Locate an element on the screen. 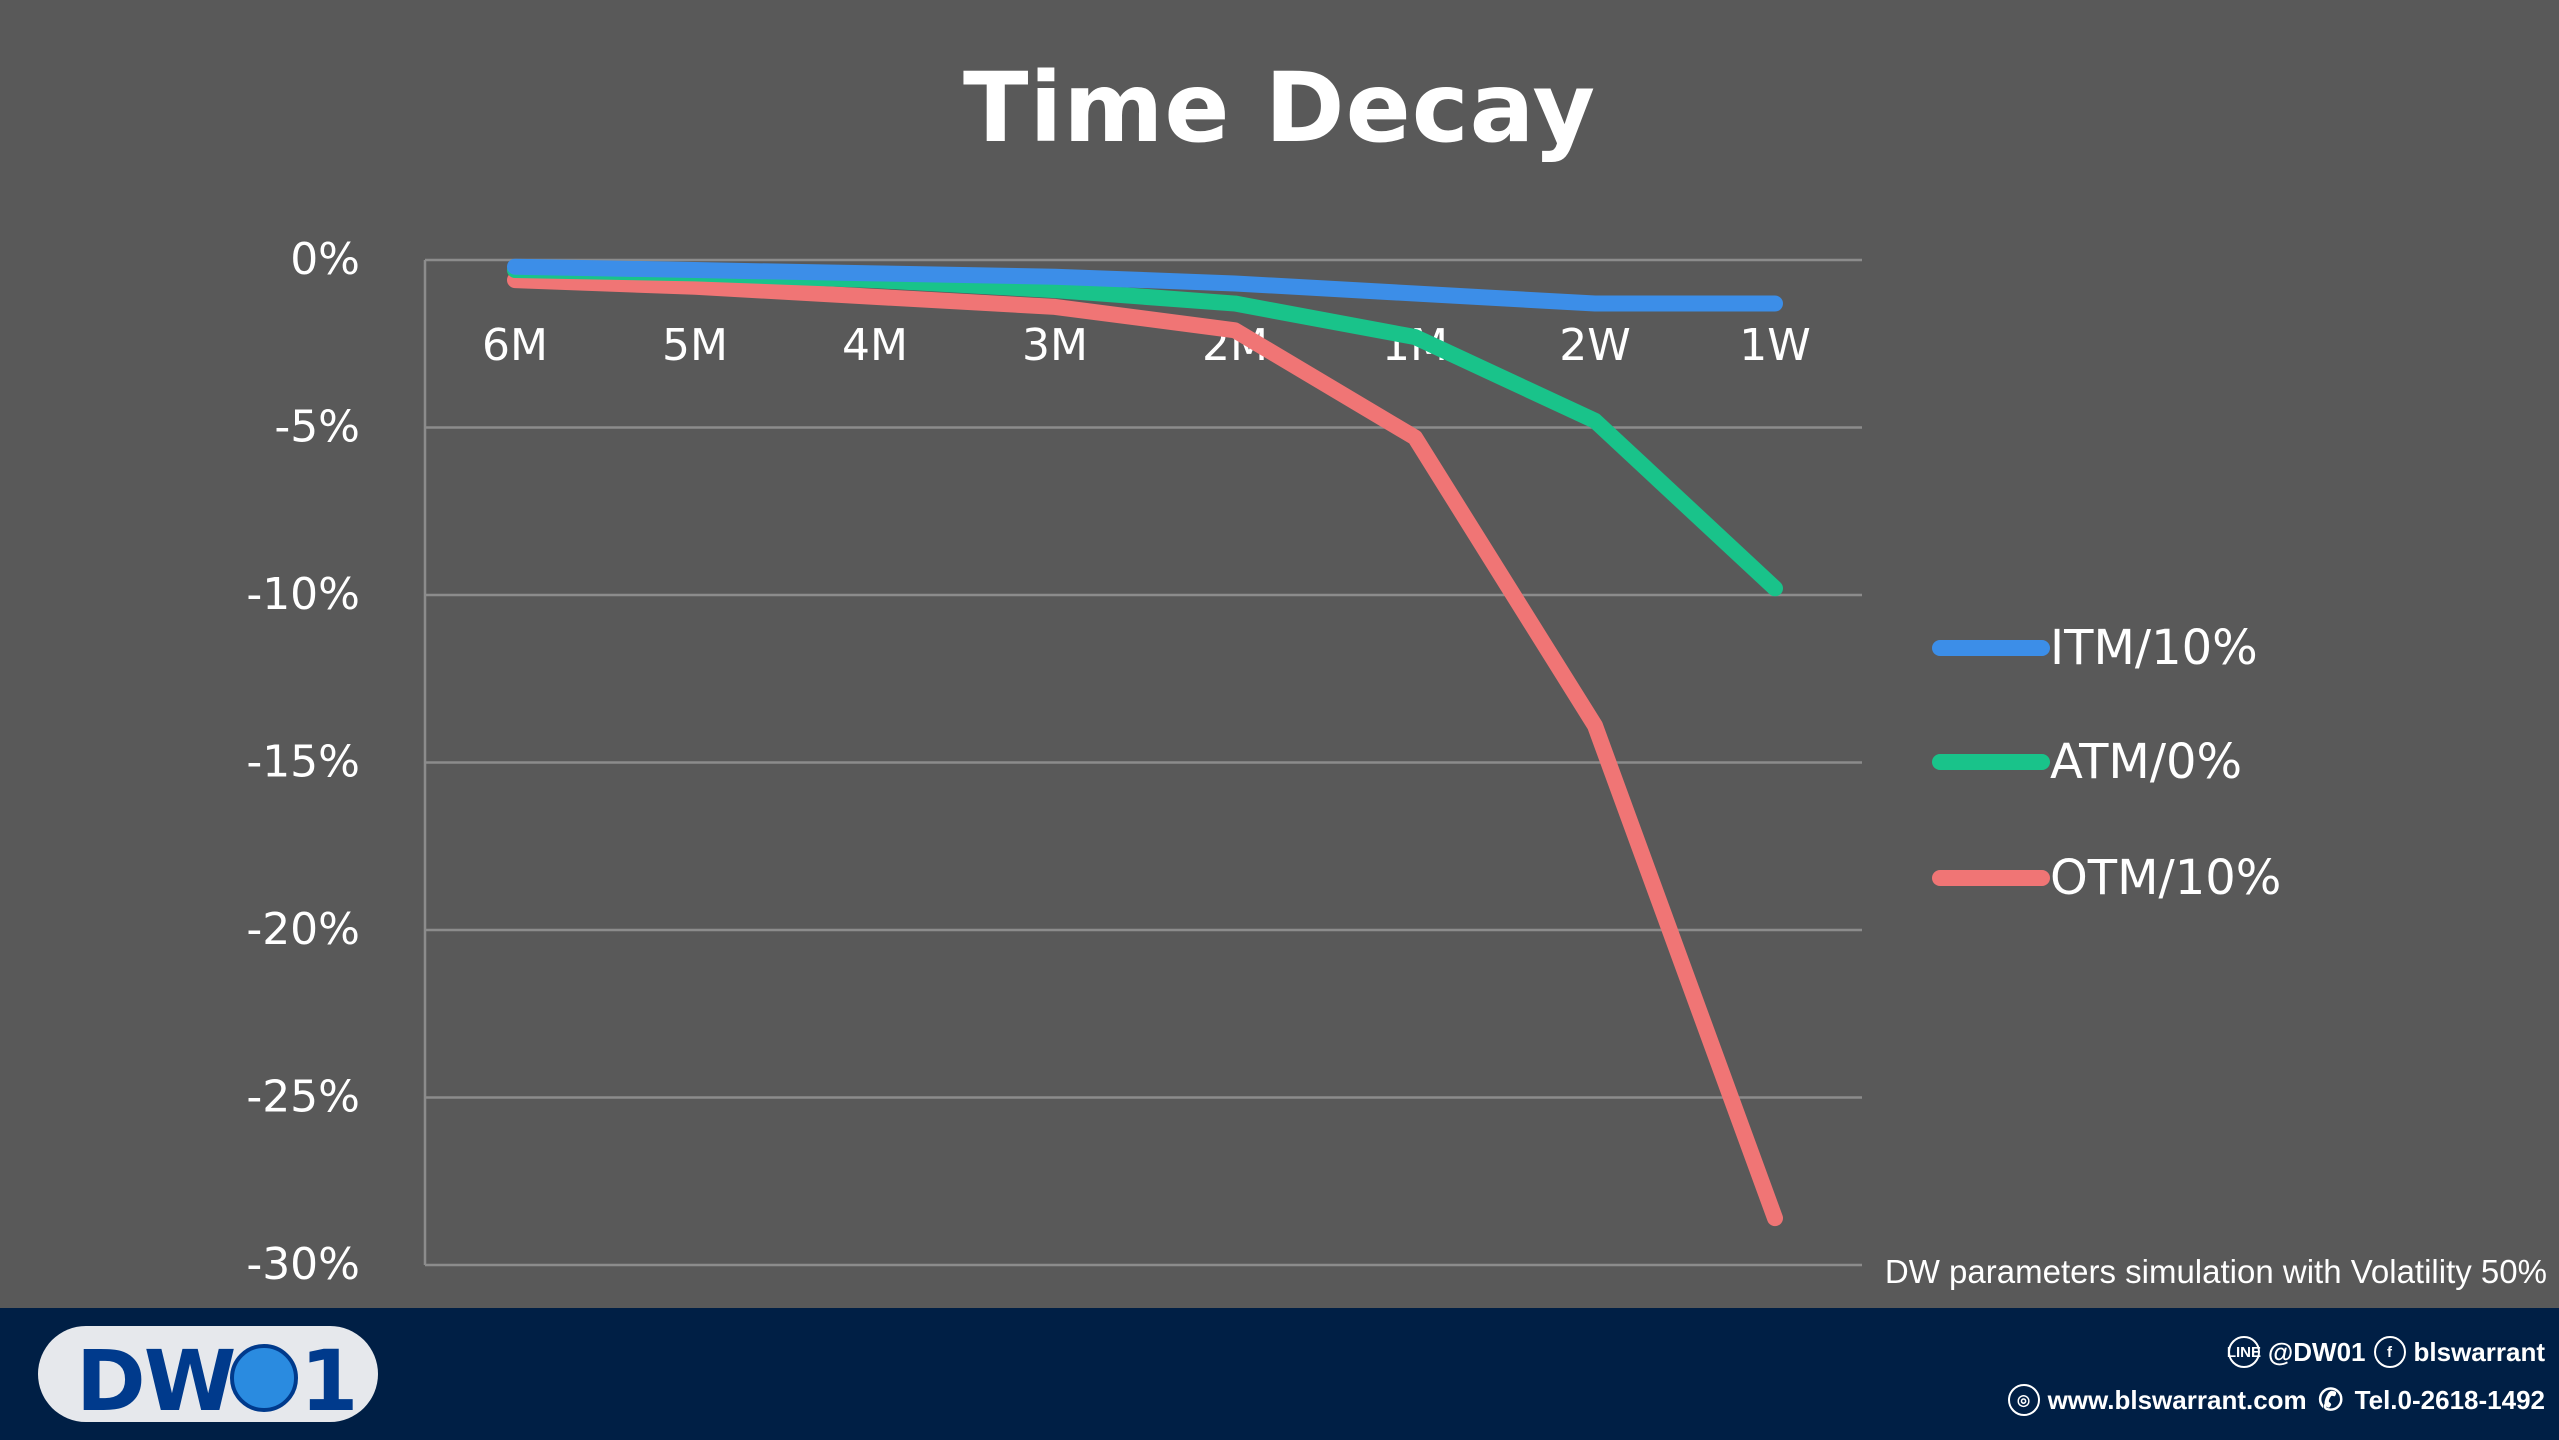  x-tick-label: 1W is located at coordinates (1775, 345).